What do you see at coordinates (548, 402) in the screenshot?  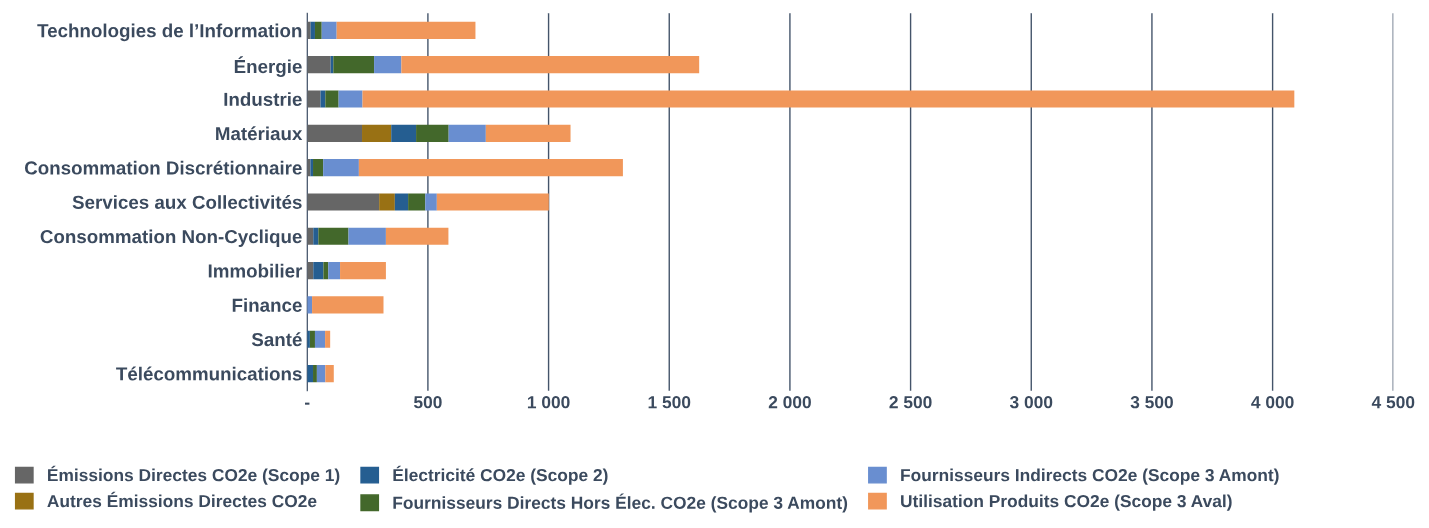 I see `x-tick-label: 1 000` at bounding box center [548, 402].